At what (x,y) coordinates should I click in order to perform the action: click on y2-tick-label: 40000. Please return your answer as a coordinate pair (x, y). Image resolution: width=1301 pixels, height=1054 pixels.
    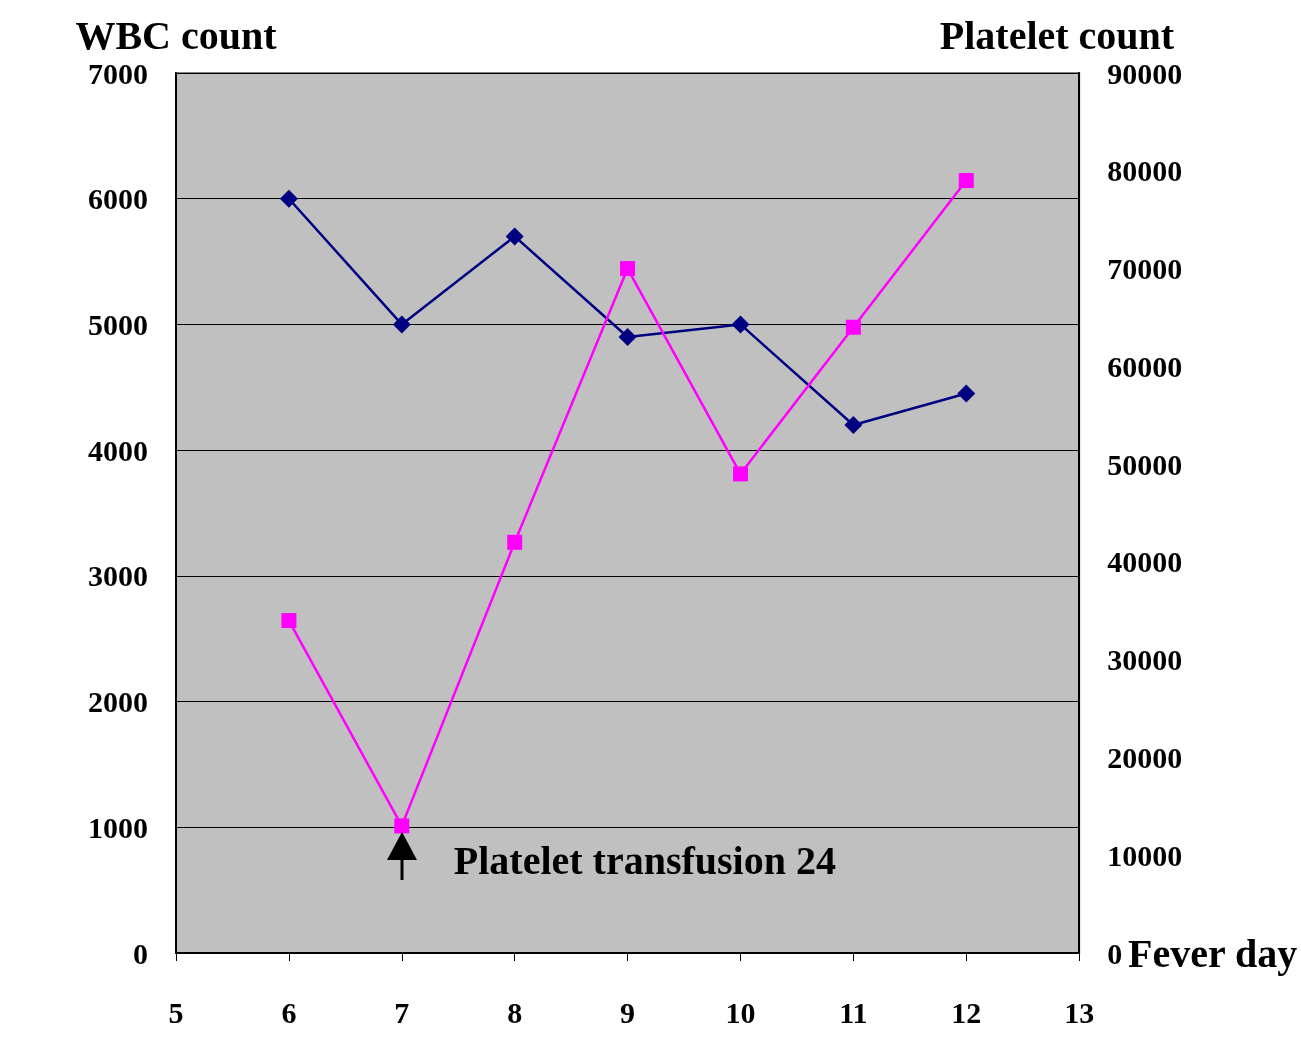
    Looking at the image, I should click on (1145, 562).